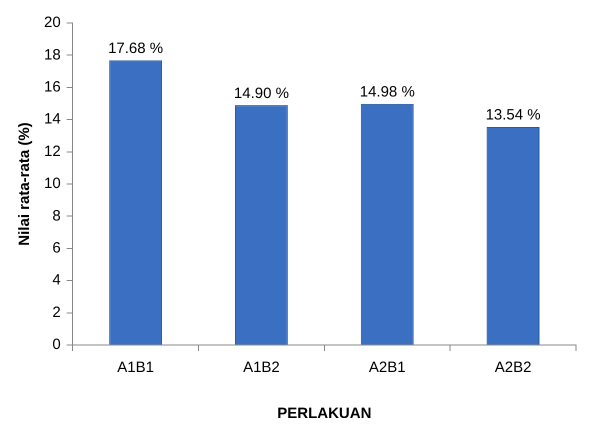 This screenshot has width=598, height=439. Describe the element at coordinates (261, 93) in the screenshot. I see `data-label: 14.90 %` at that location.